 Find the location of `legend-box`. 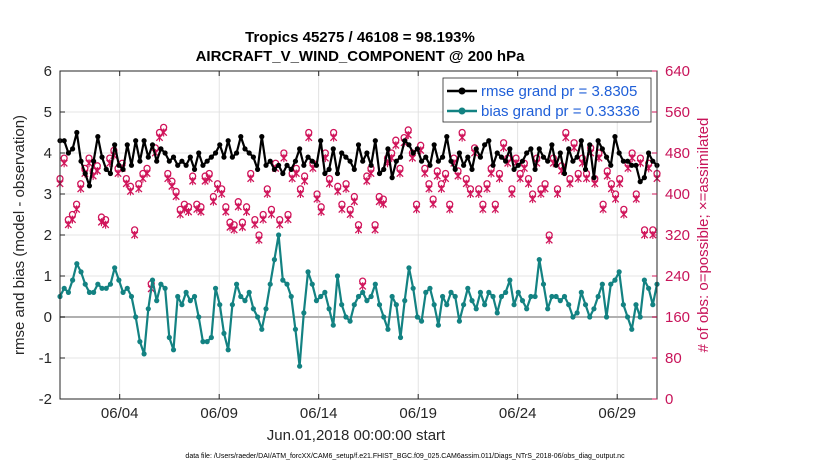

legend-box is located at coordinates (547, 100).